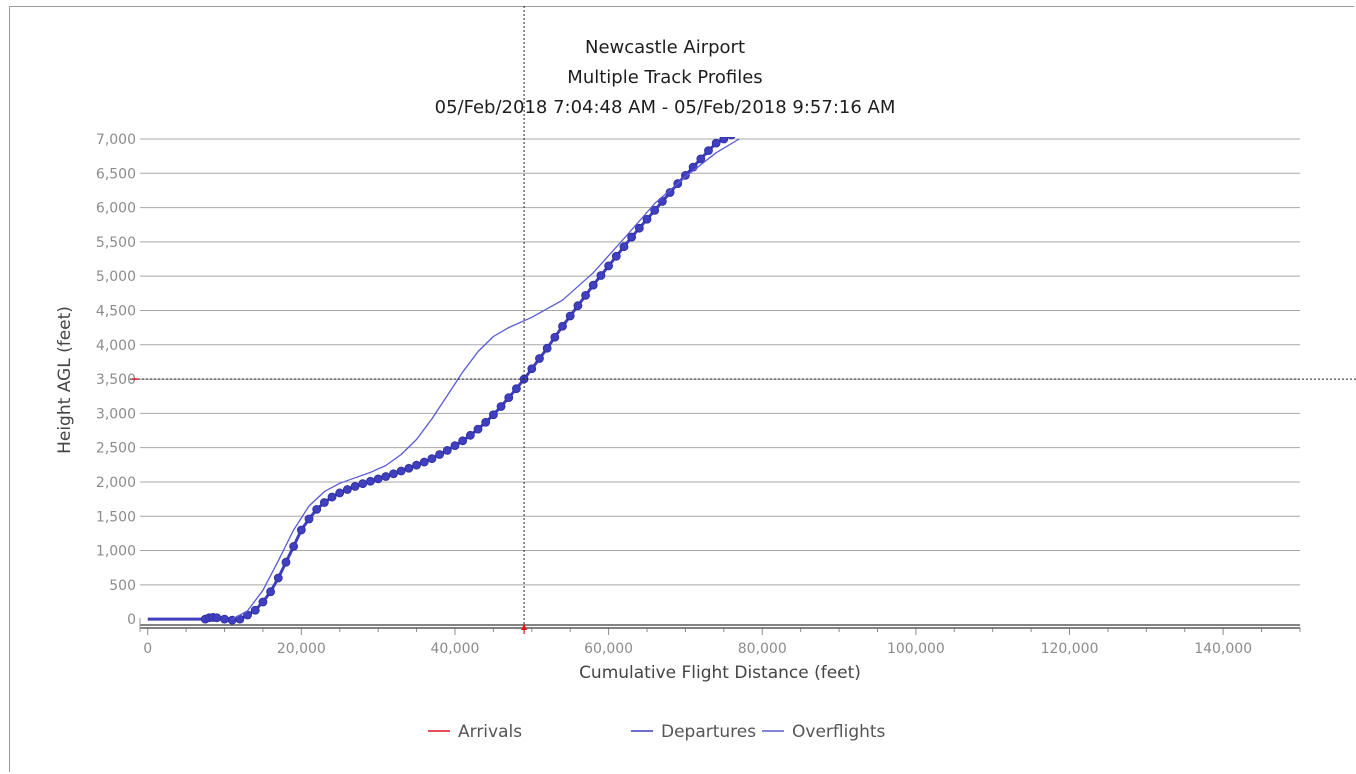 The height and width of the screenshot is (774, 1356). What do you see at coordinates (116, 552) in the screenshot?
I see `y-tick-label: 1,000` at bounding box center [116, 552].